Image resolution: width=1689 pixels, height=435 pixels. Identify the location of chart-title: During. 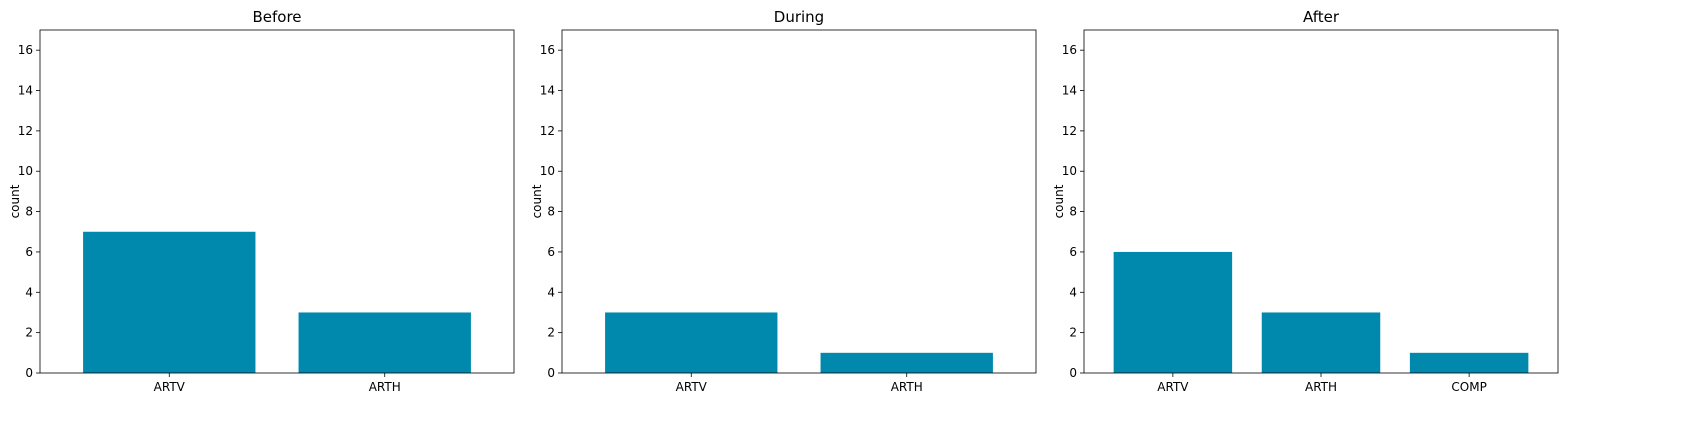
(799, 17).